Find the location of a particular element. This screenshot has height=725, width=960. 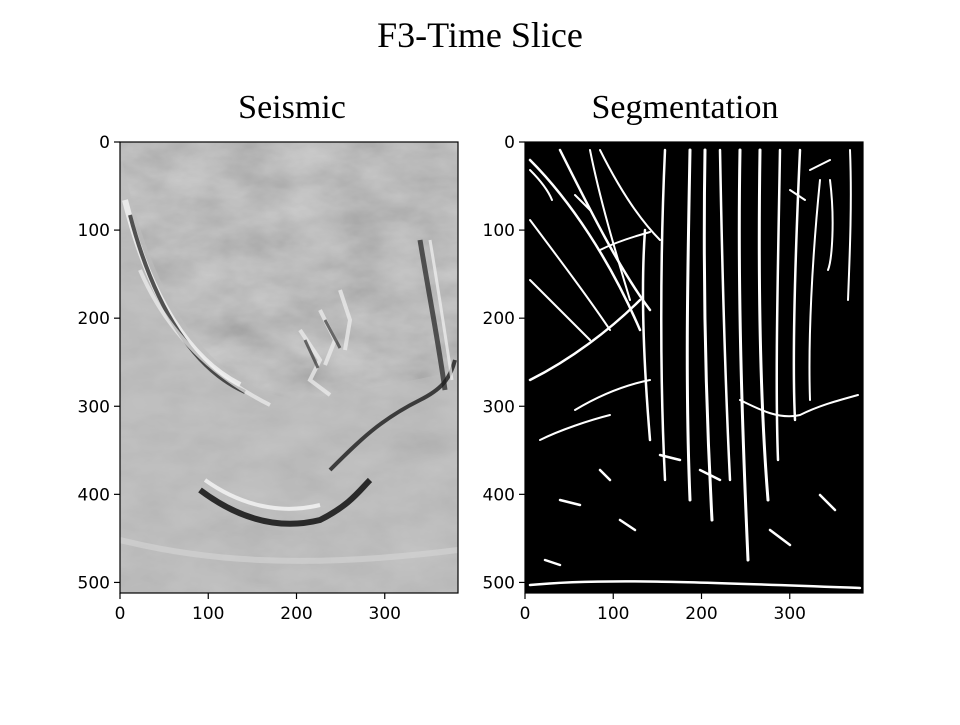

seismic-y-tick-label: 300 is located at coordinates (94, 407).